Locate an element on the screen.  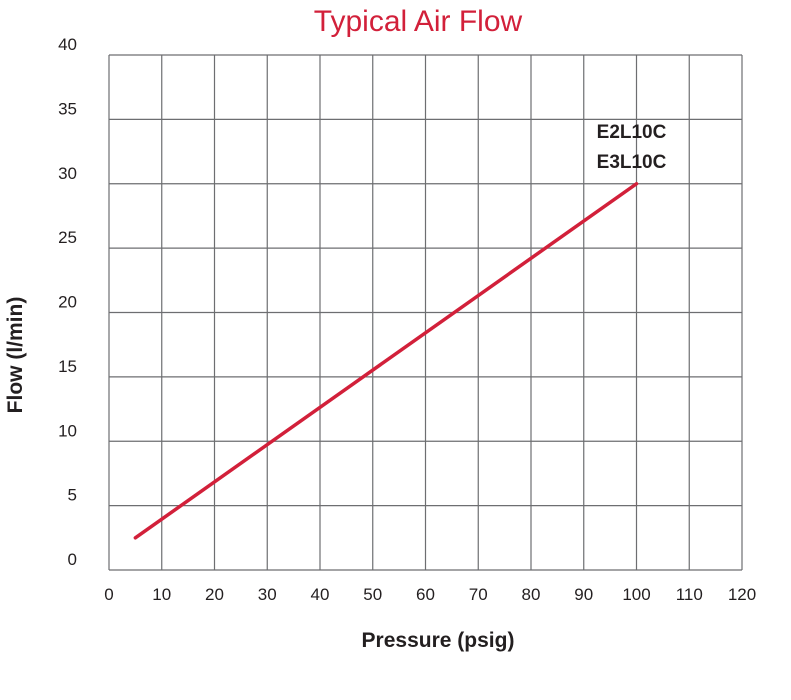
x-tick-label: 50 is located at coordinates (372, 594).